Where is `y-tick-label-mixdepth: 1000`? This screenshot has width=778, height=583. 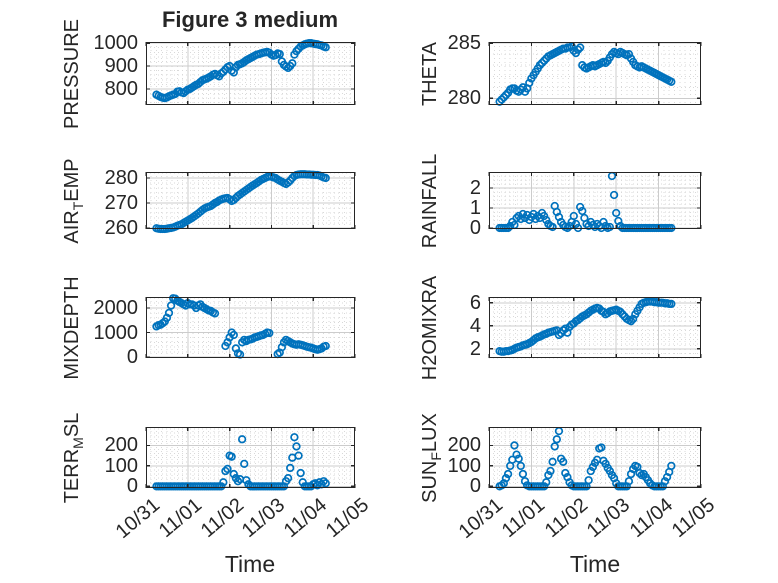 y-tick-label-mixdepth: 1000 is located at coordinates (116, 332).